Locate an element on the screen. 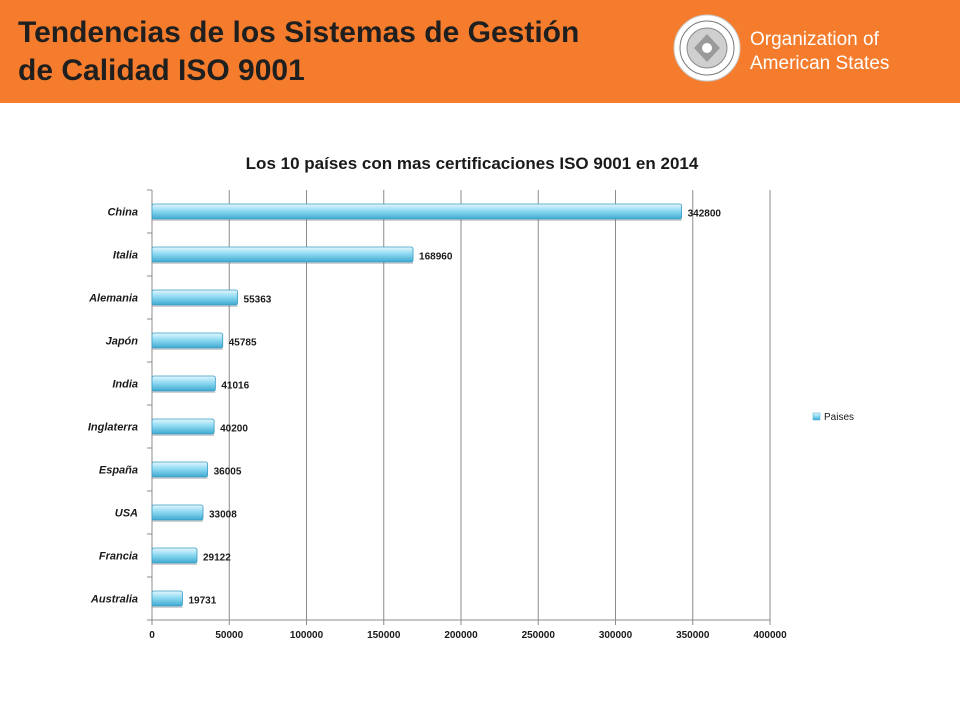 The width and height of the screenshot is (960, 720). data-label: 40200 is located at coordinates (234, 429).